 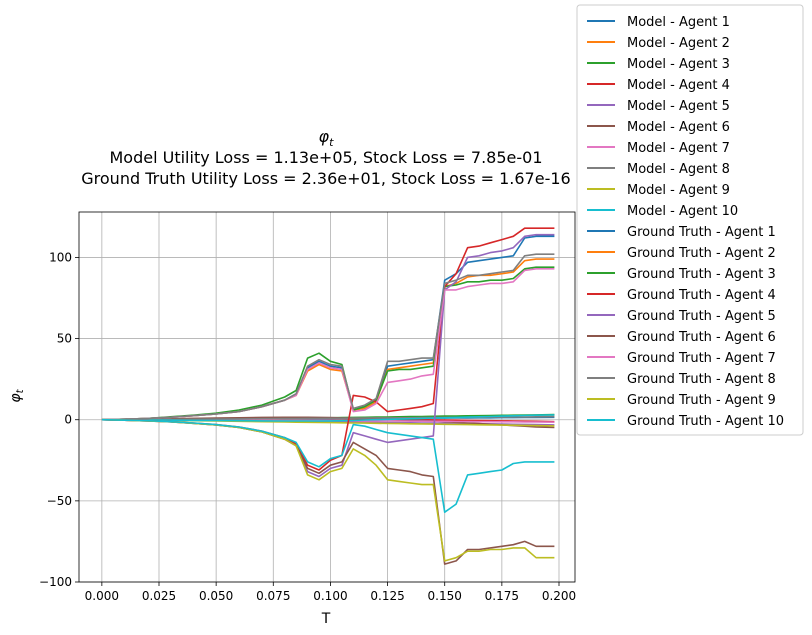 I want to click on y-tick-label: 100, so click(x=60, y=257).